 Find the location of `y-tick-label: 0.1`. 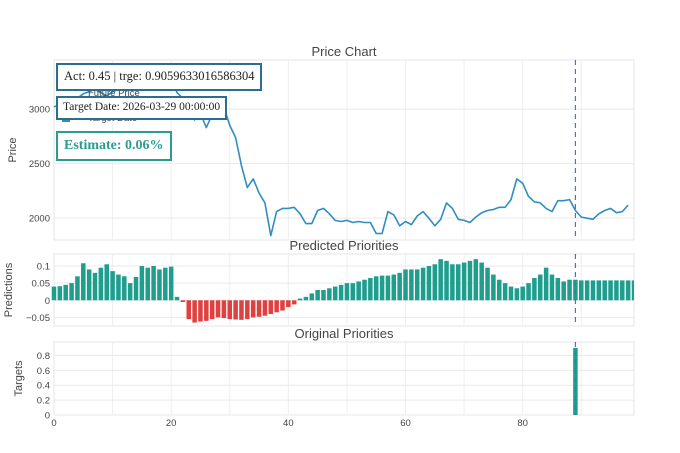

y-tick-label: 0.1 is located at coordinates (43, 267).